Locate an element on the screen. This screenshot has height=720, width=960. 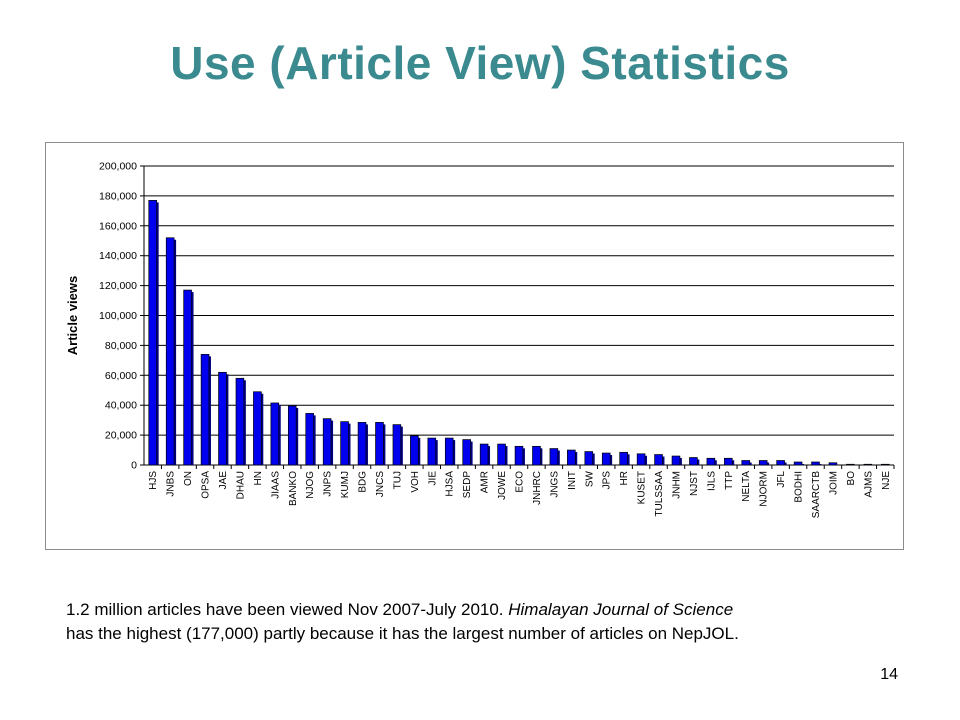
x-tick-label: HR is located at coordinates (624, 478).